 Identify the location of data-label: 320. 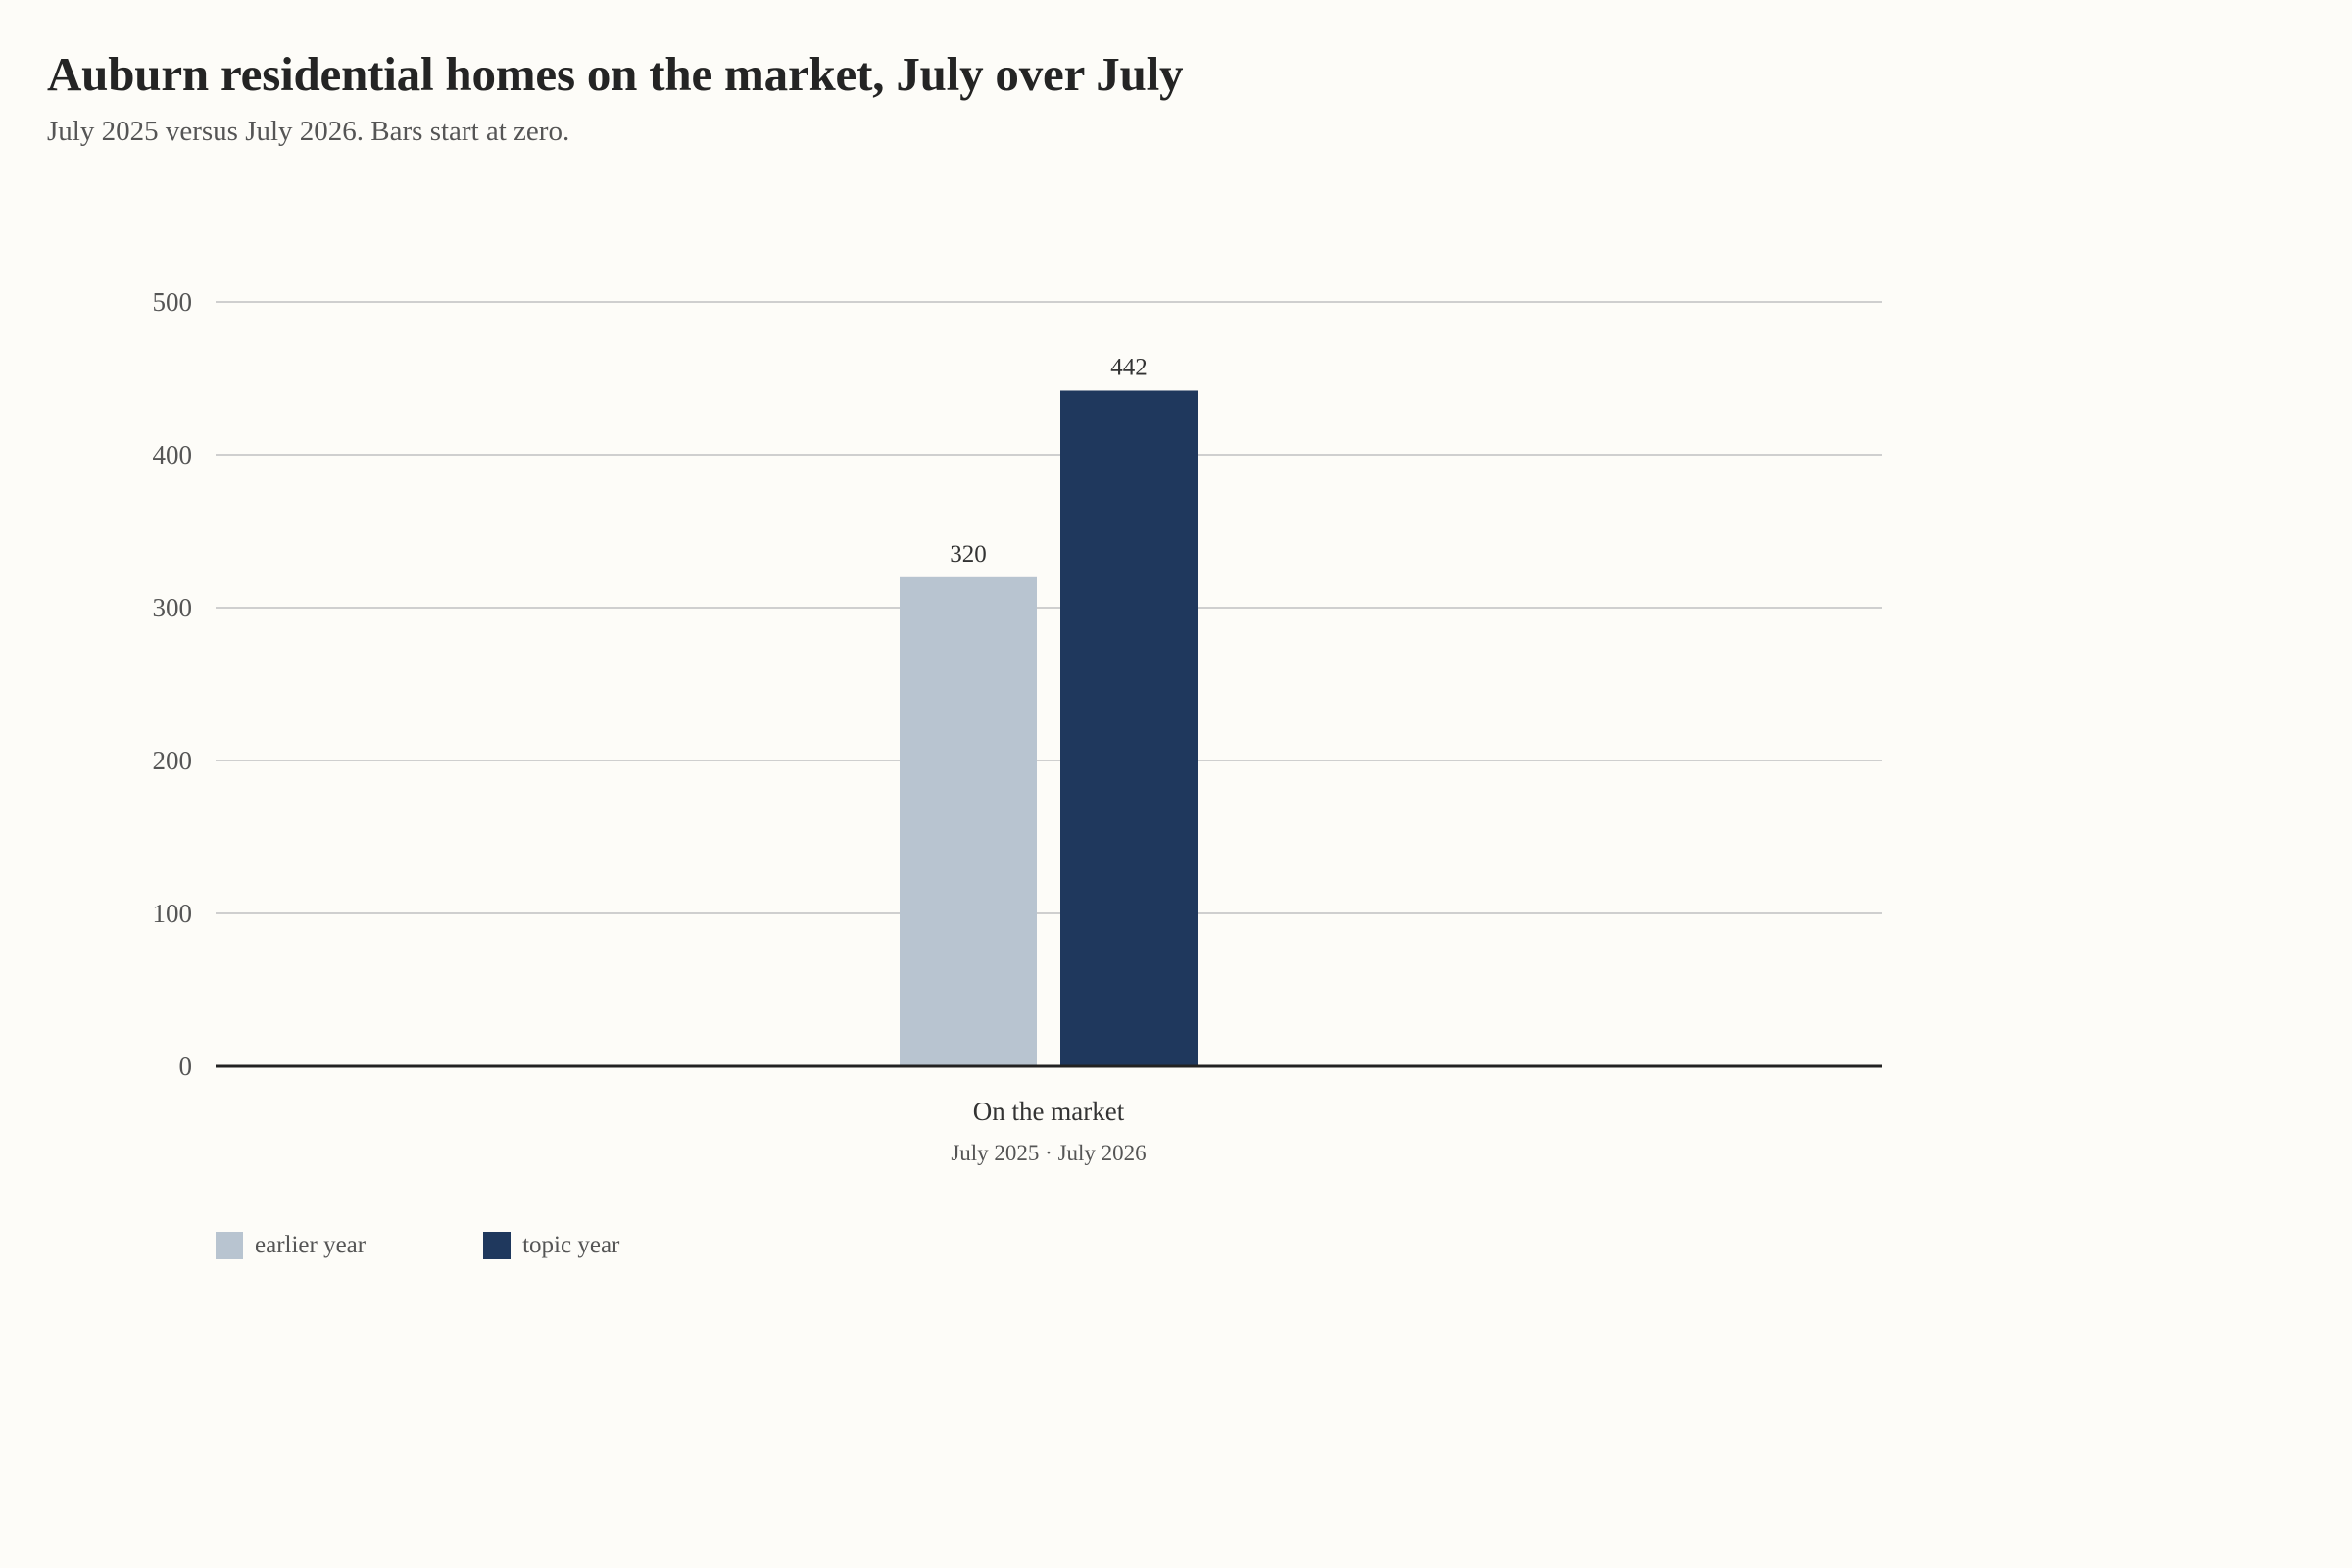
(968, 554).